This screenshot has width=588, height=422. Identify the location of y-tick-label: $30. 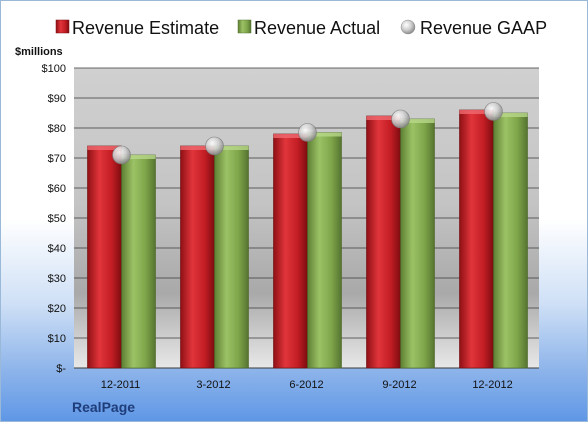
(57, 279).